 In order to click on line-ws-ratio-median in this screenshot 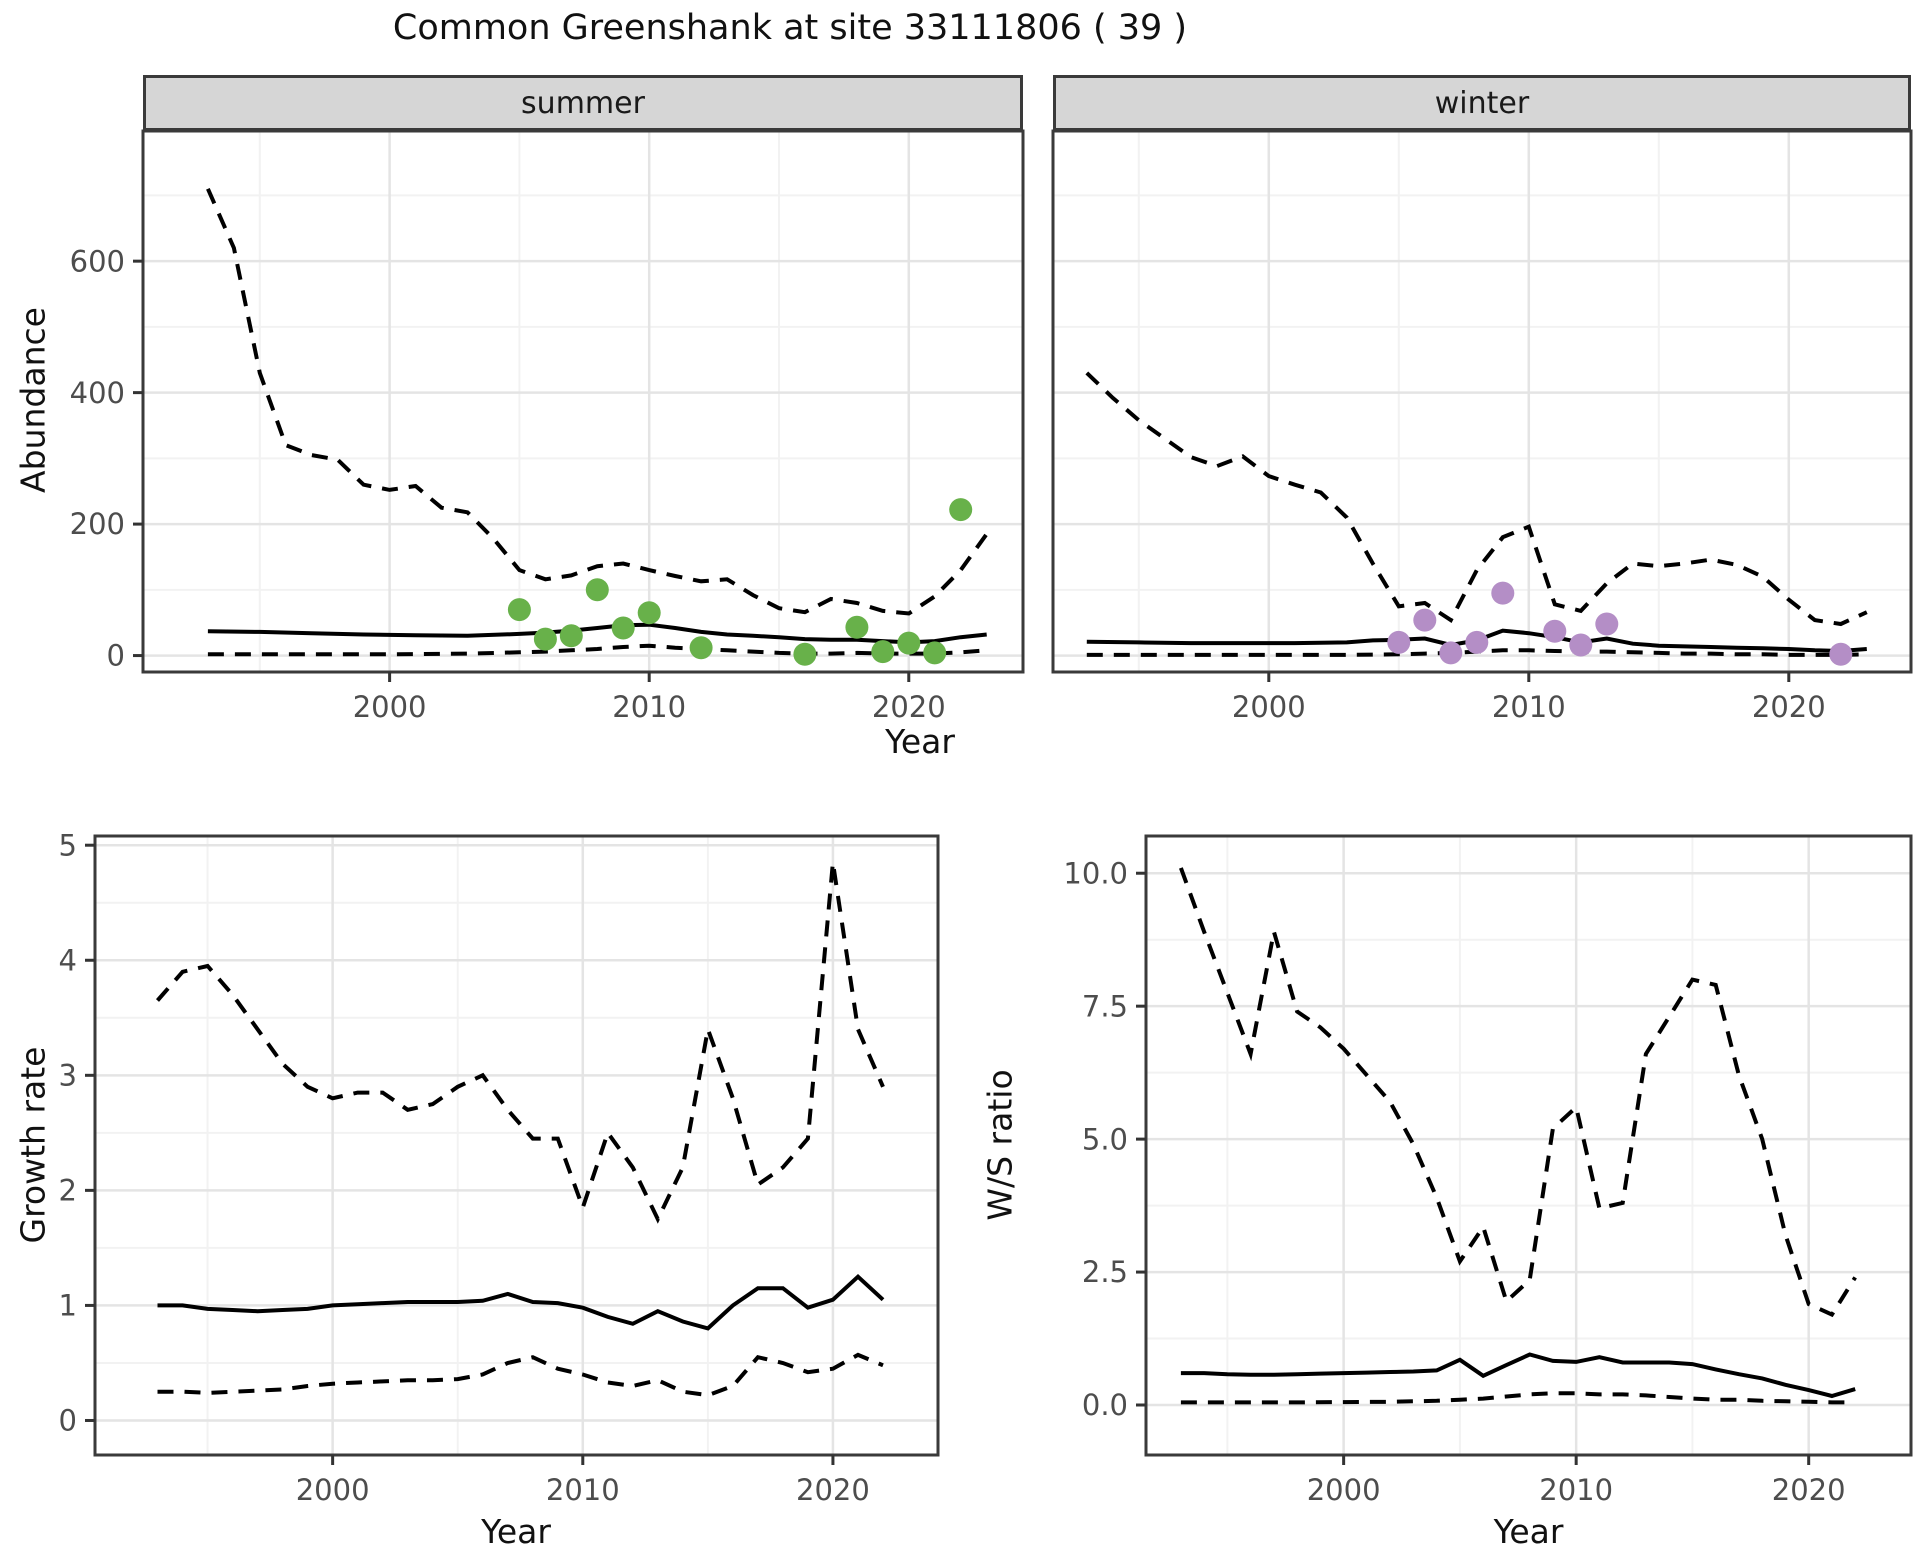, I will do `click(1518, 1375)`.